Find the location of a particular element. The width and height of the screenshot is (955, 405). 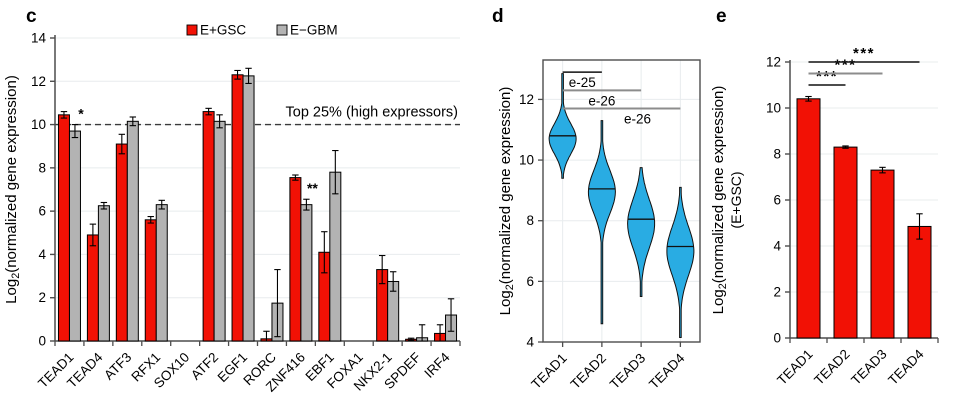

bar-ATF3-E−GBM is located at coordinates (132, 231).